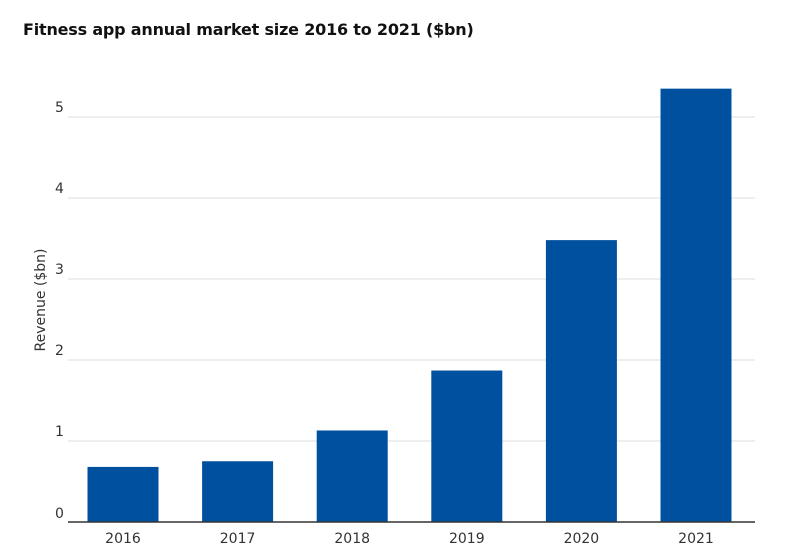 This screenshot has height=557, width=795. What do you see at coordinates (409, 539) in the screenshot?
I see `x-axis-ticks: 2016 2017 2018 2019 2020 2021` at bounding box center [409, 539].